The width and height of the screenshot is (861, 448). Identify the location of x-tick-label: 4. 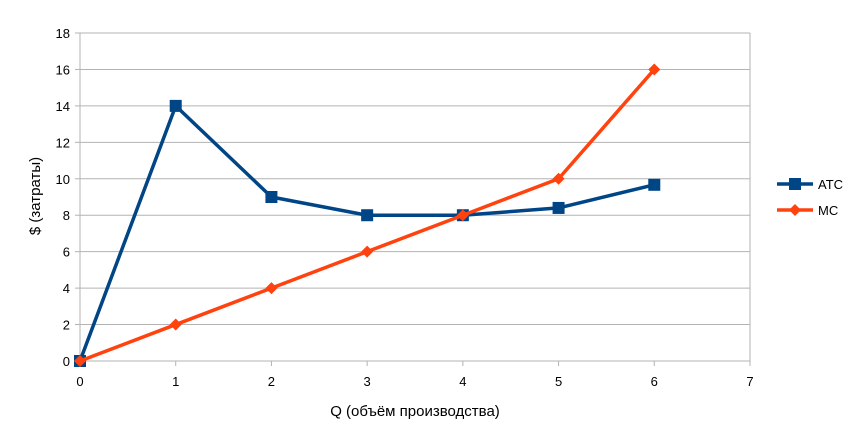
(462, 381).